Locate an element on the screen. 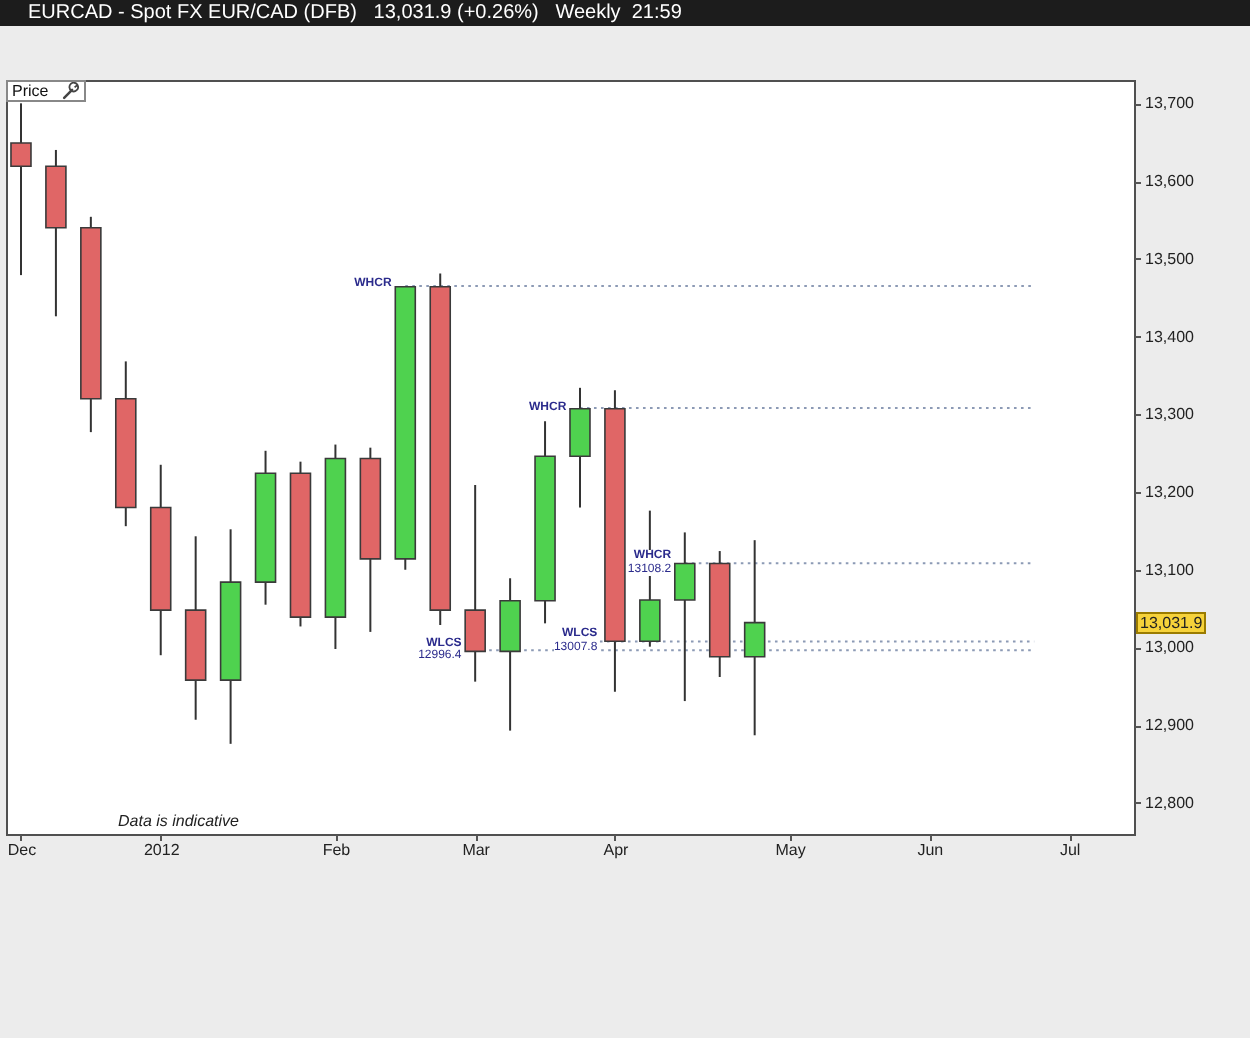 This screenshot has height=1038, width=1250. y-tick-label: 12,900 is located at coordinates (1170, 725).